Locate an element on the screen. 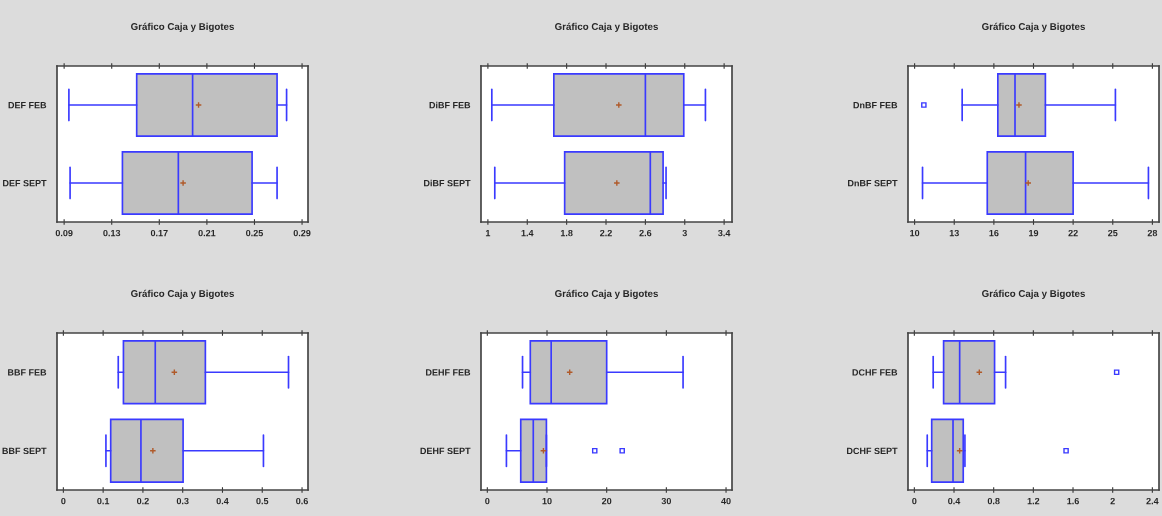 This screenshot has width=1162, height=516. x-tick-label: 25 is located at coordinates (1113, 233).